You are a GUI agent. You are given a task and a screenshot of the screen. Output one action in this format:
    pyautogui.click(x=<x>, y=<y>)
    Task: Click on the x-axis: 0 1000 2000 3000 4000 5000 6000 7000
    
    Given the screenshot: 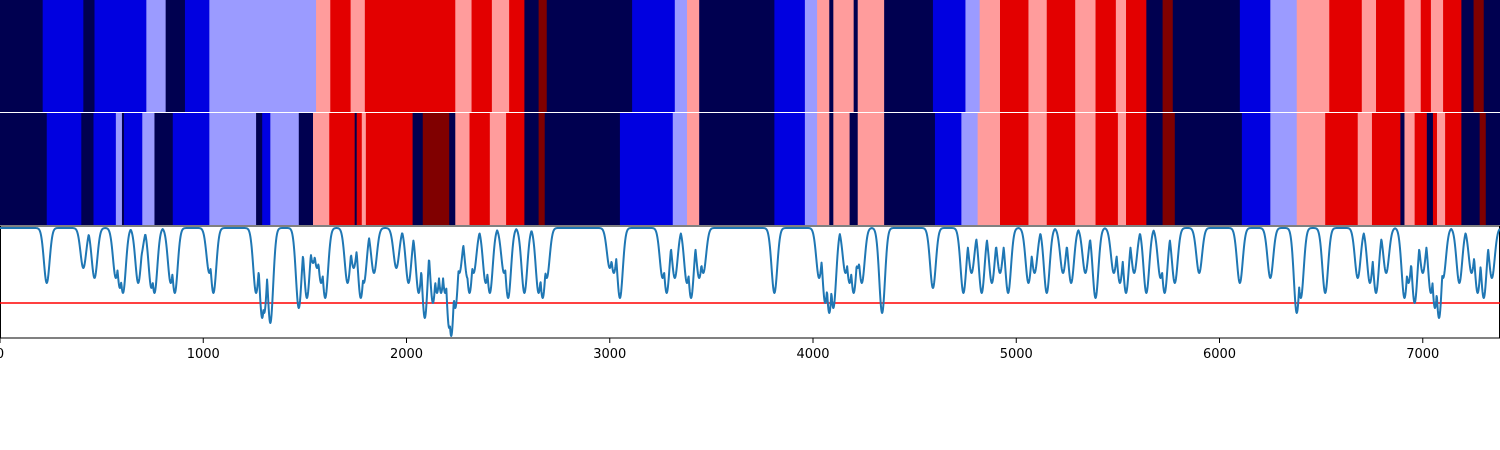 What is the action you would take?
    pyautogui.click(x=719, y=350)
    